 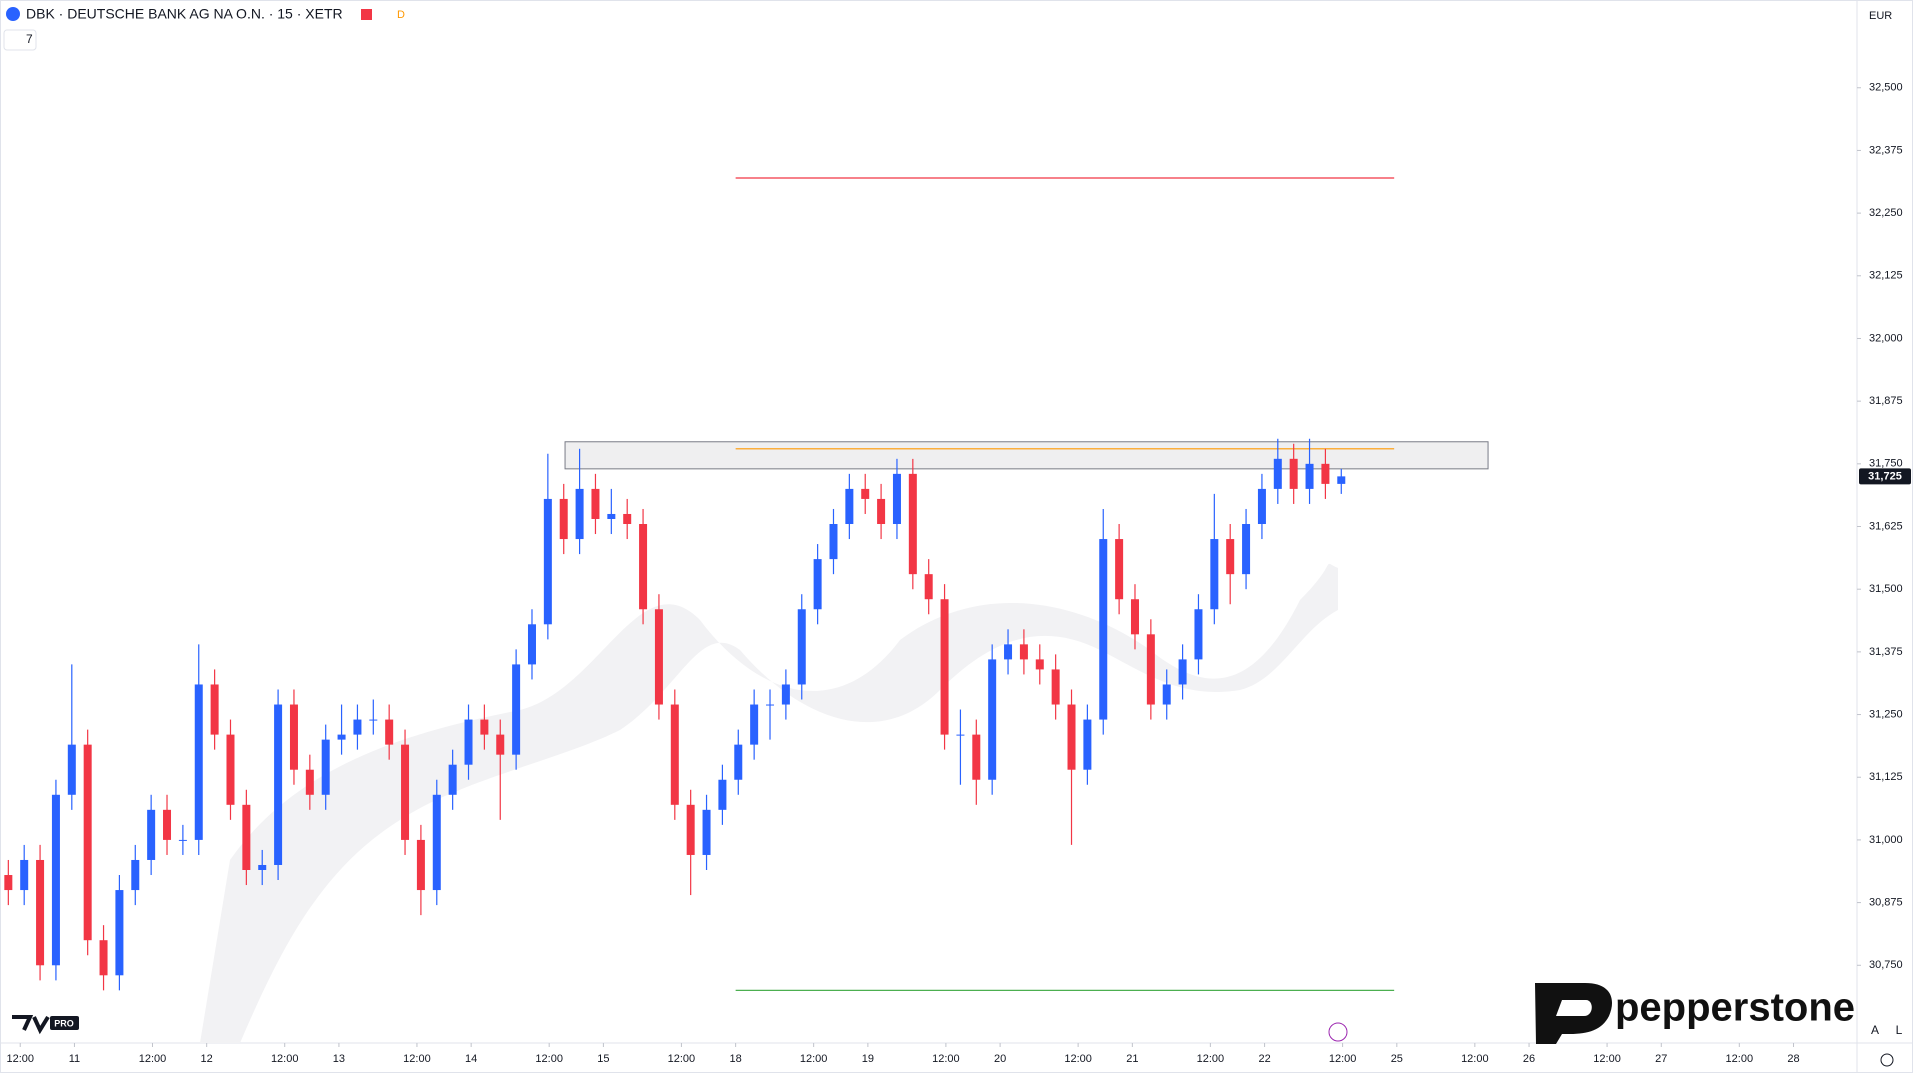 I want to click on y-tick-label: 30,750, so click(x=1886, y=965).